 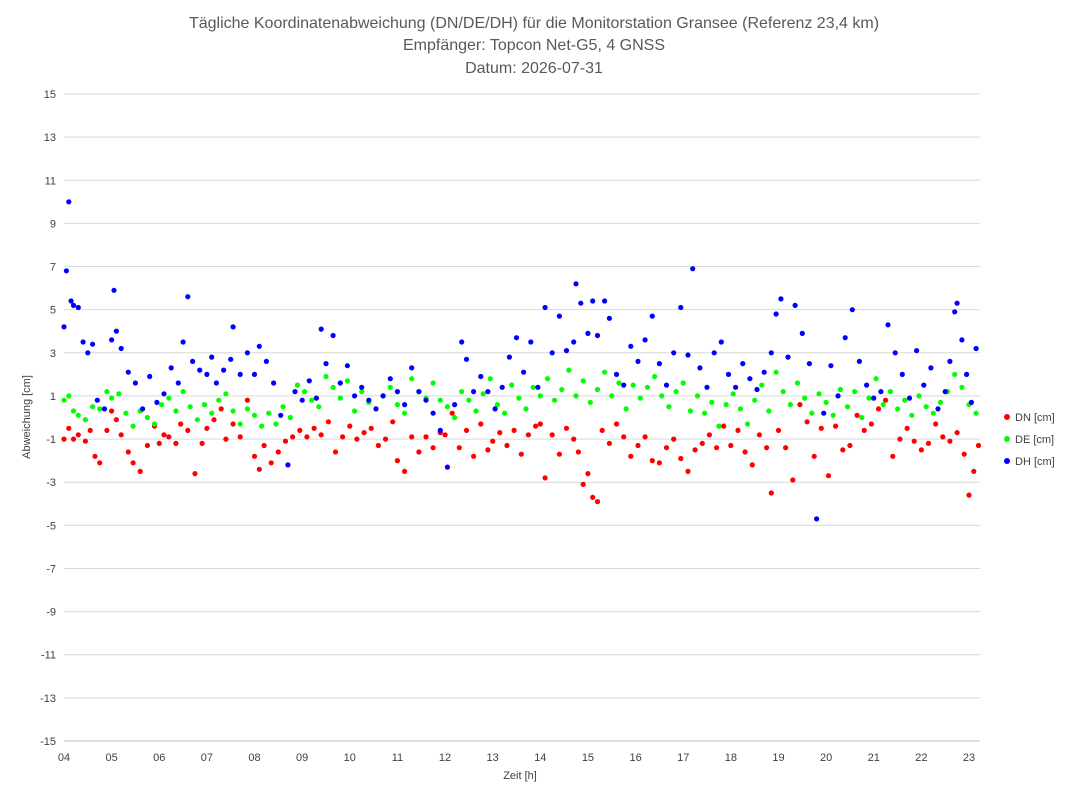 I want to click on x-tick-label: 17, so click(x=683, y=758).